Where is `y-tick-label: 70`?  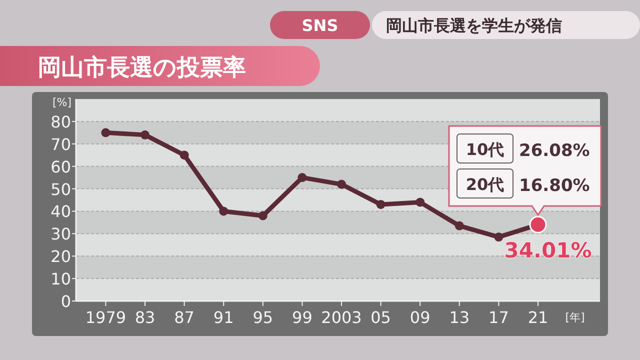 y-tick-label: 70 is located at coordinates (60, 144).